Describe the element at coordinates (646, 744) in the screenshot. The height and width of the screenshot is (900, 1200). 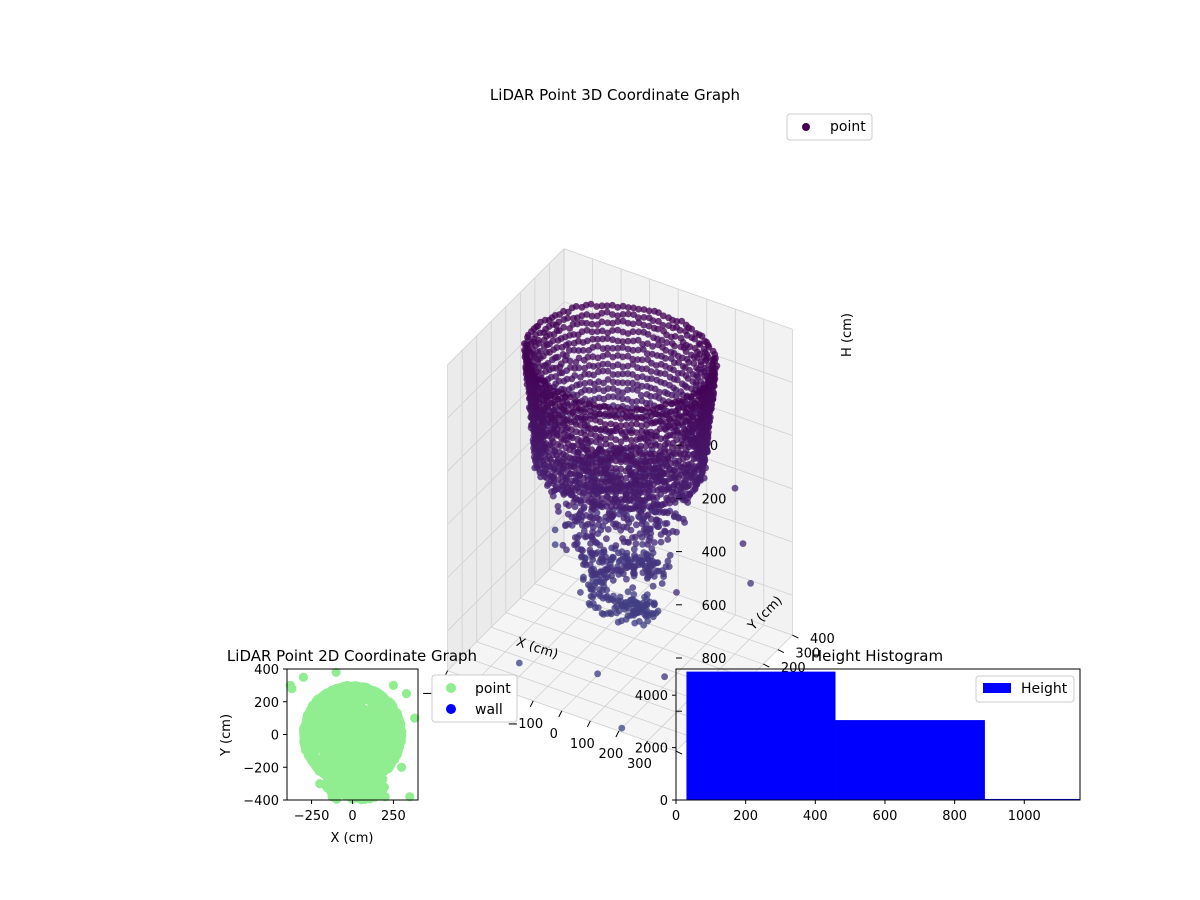
I see `x-tick-3d` at that location.